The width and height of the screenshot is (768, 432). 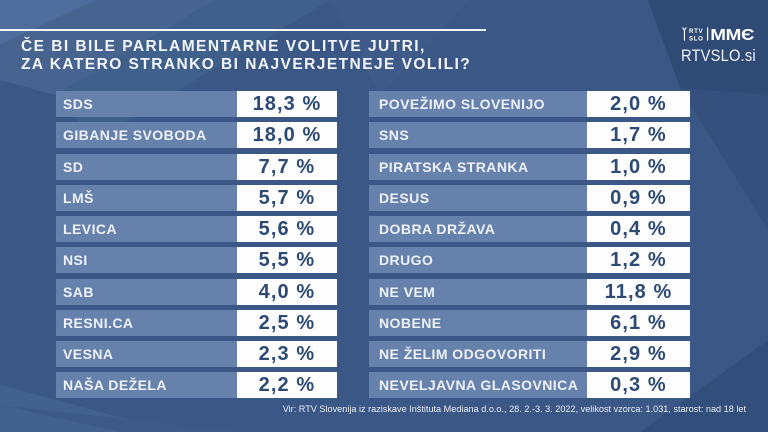 What do you see at coordinates (696, 31) in the screenshot?
I see `svg-text: RTV` at bounding box center [696, 31].